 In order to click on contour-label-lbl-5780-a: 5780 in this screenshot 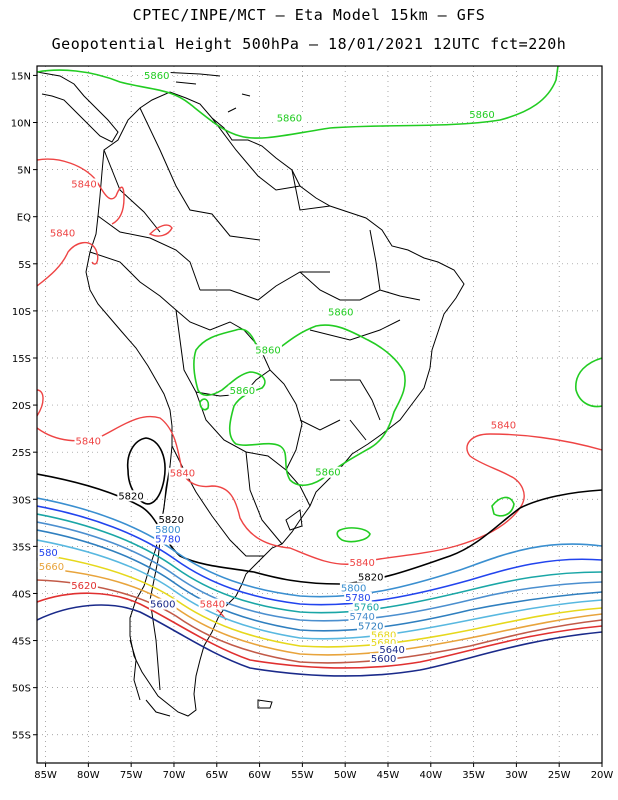, I will do `click(167, 540)`.